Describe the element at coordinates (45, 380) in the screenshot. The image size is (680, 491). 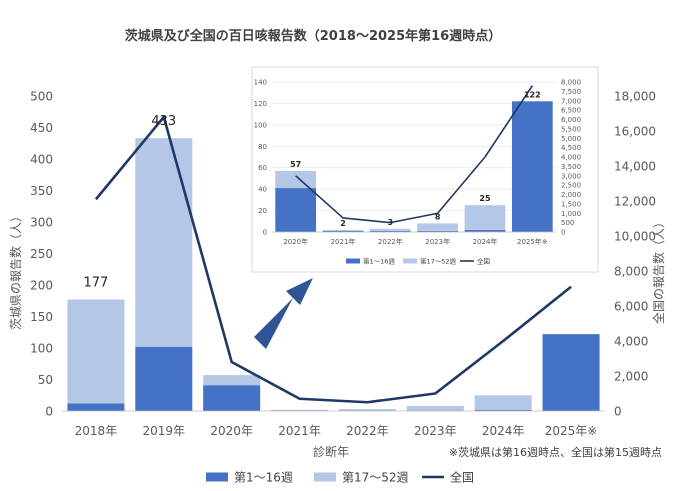
I see `y-tick-label: 50` at that location.